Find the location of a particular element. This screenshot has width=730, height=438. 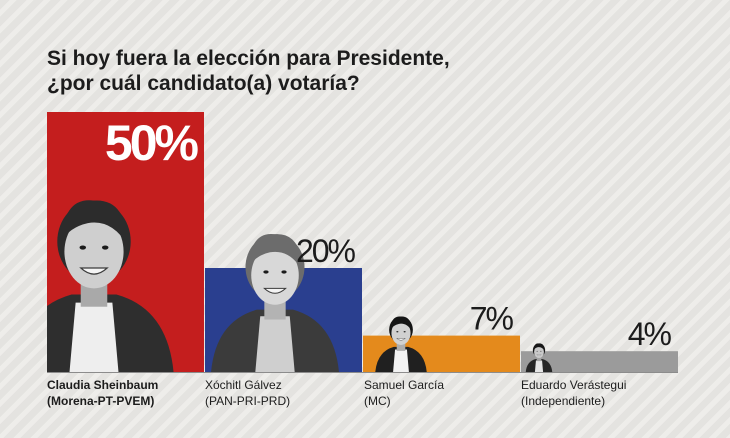

portrait-of-eduardo-verastegui is located at coordinates (539, 357).